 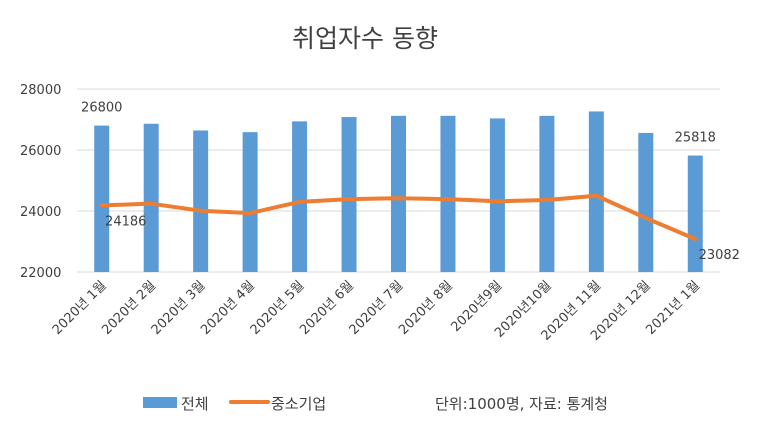 I want to click on y-axis: 22000 24000 26000 28000, so click(x=40, y=182).